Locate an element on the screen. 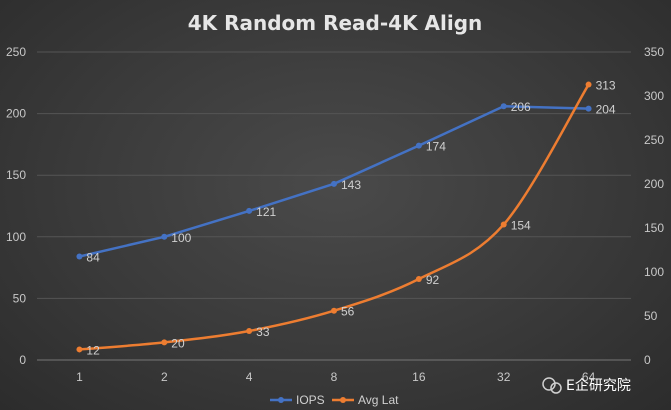  legend-item: Avg Lat is located at coordinates (365, 400).